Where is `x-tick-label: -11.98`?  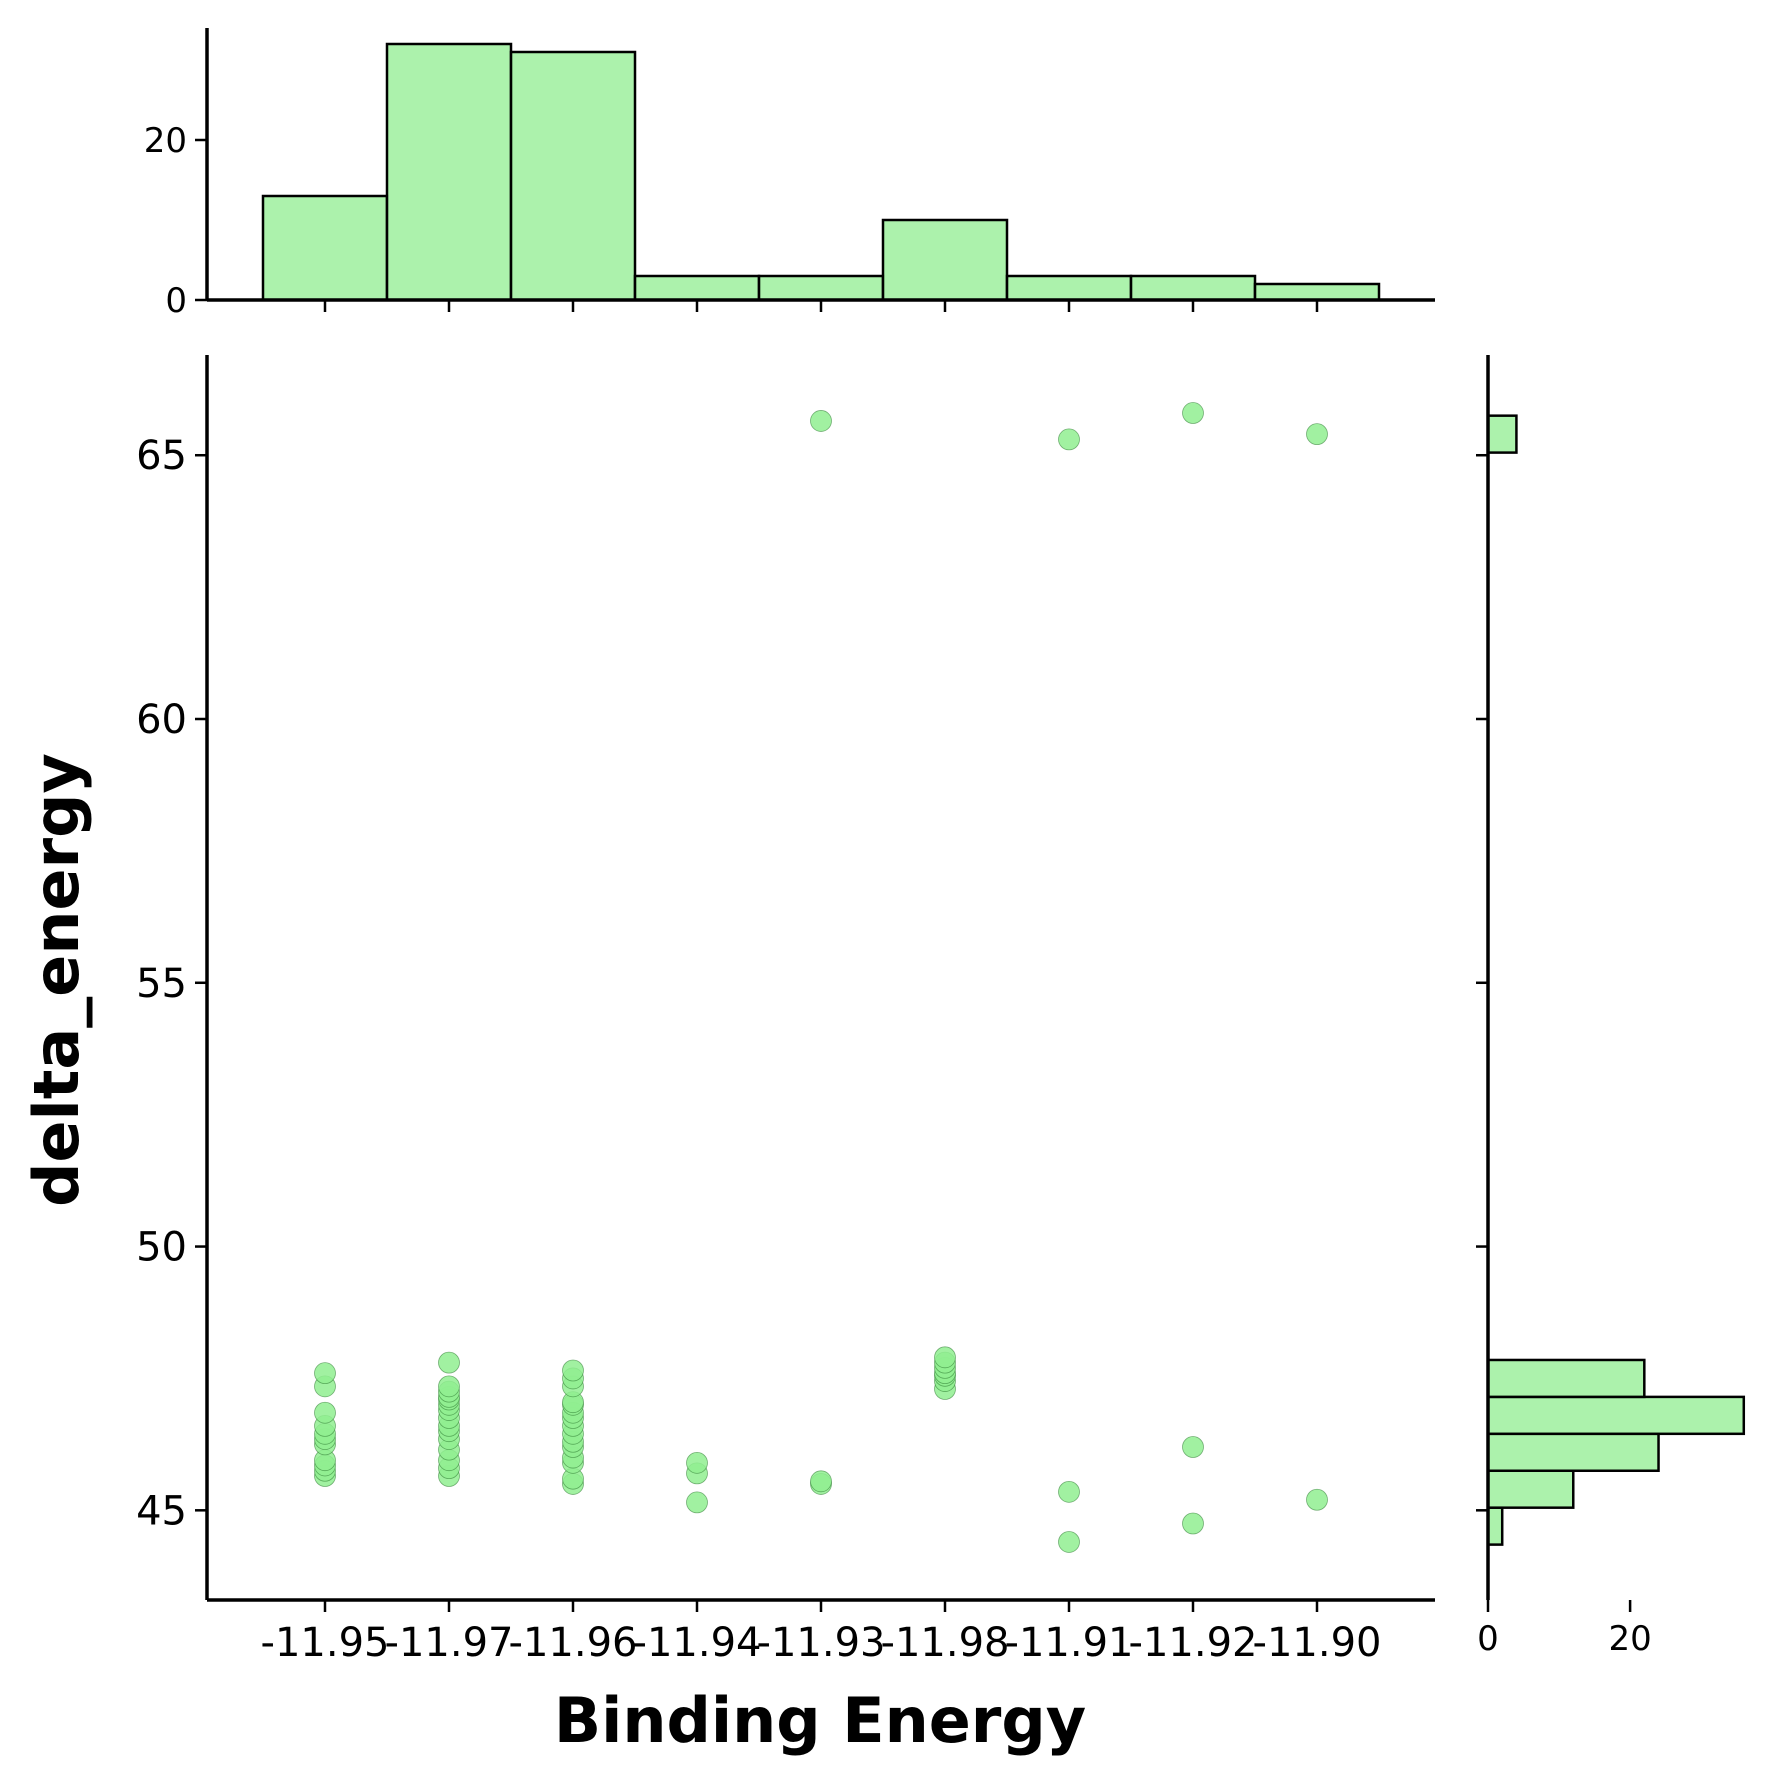
x-tick-label: -11.98 is located at coordinates (945, 1643).